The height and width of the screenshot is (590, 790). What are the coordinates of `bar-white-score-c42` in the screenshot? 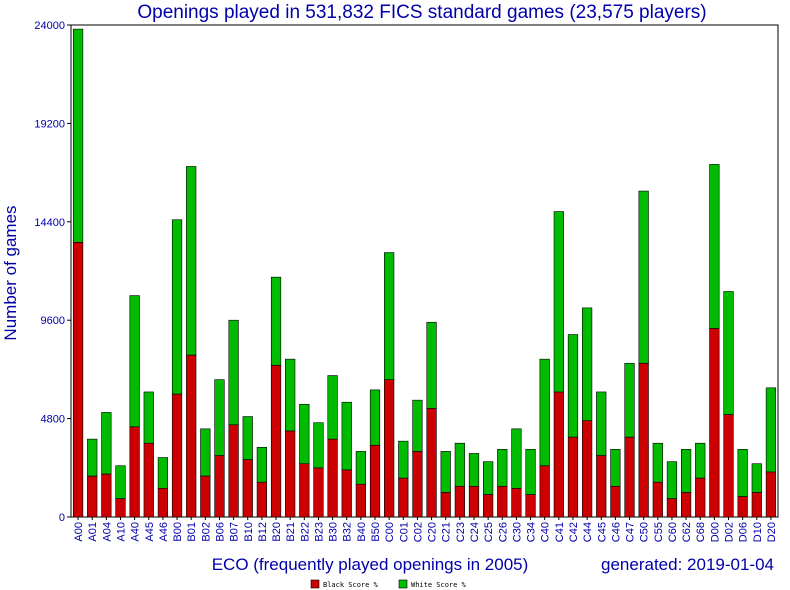 It's located at (573, 386).